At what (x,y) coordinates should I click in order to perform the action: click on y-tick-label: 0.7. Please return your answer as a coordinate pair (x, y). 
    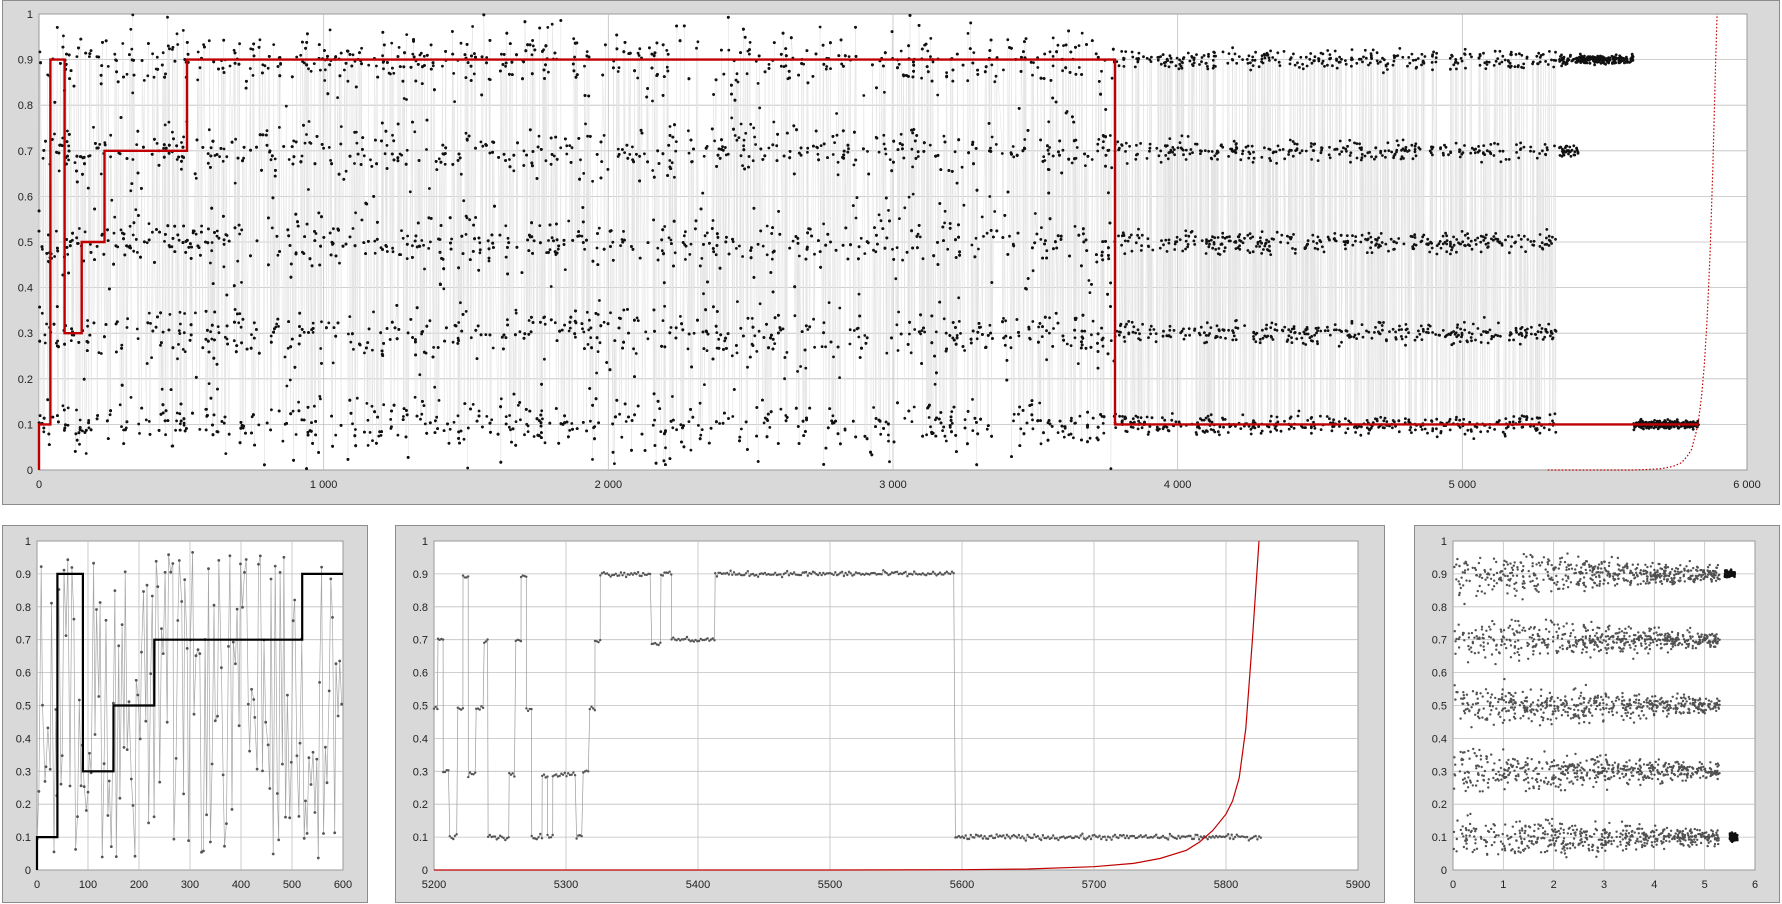
    Looking at the image, I should click on (25, 152).